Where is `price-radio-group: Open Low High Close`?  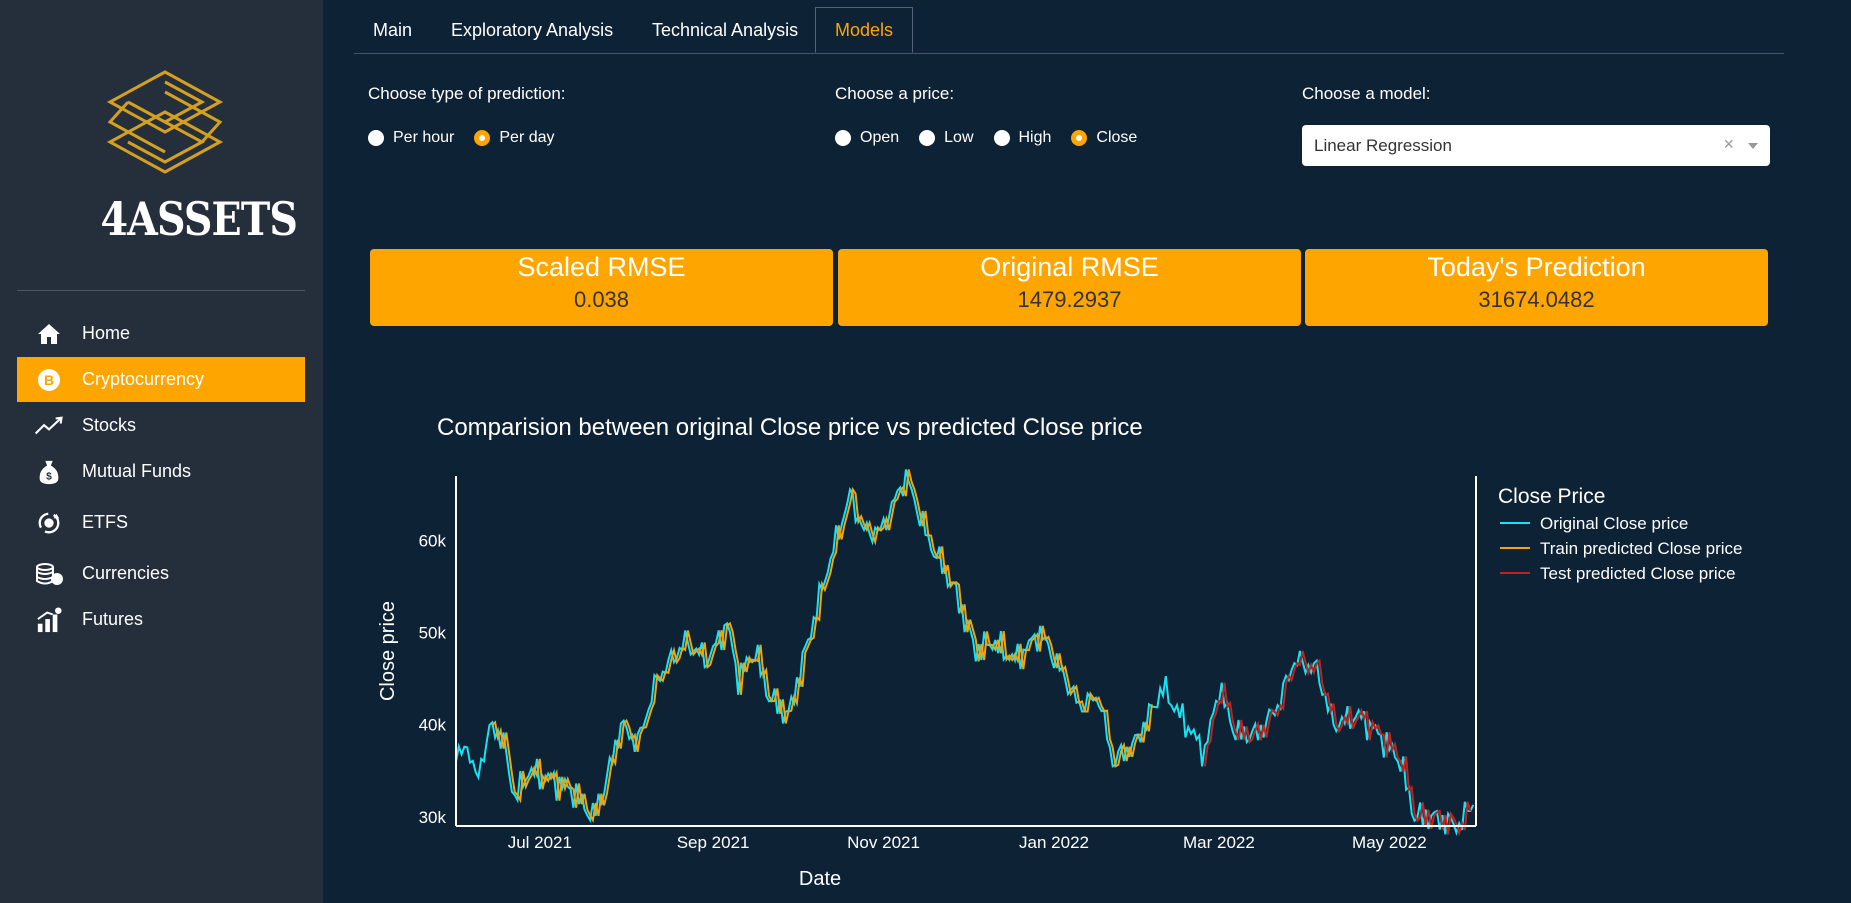
price-radio-group: Open Low High Close is located at coordinates (996, 138).